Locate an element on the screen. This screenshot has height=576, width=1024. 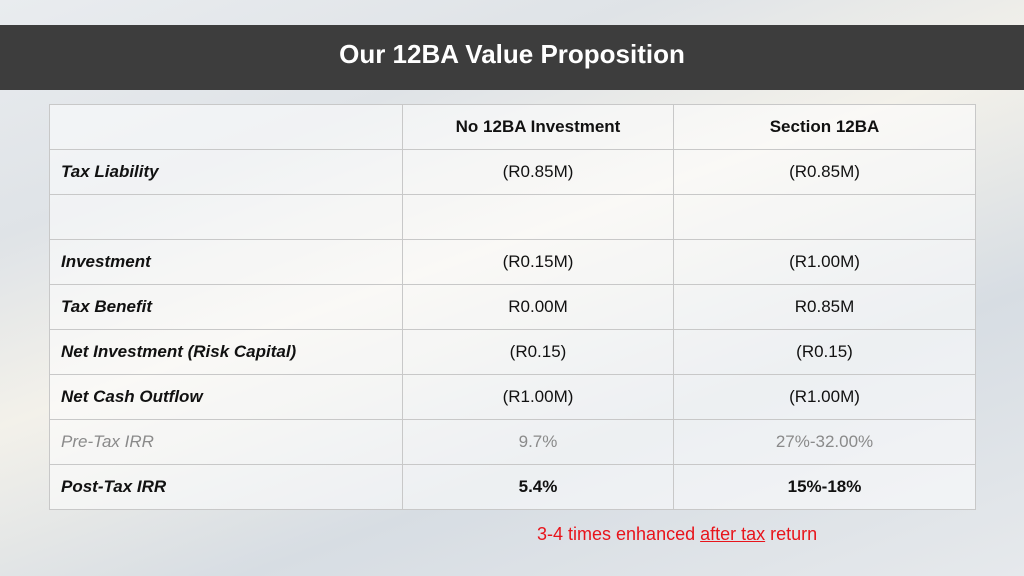
row-label: Pre-Tax IRR is located at coordinates (226, 442).